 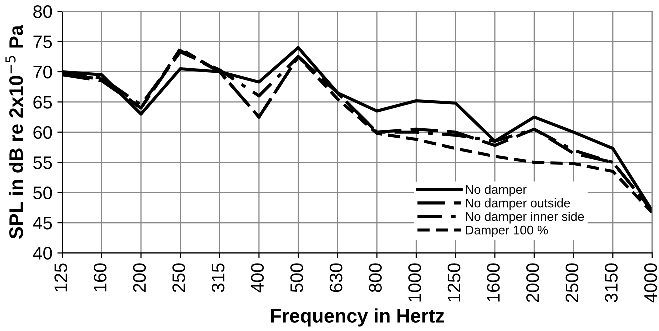 I want to click on x-tick-label: 1000, so click(x=415, y=283).